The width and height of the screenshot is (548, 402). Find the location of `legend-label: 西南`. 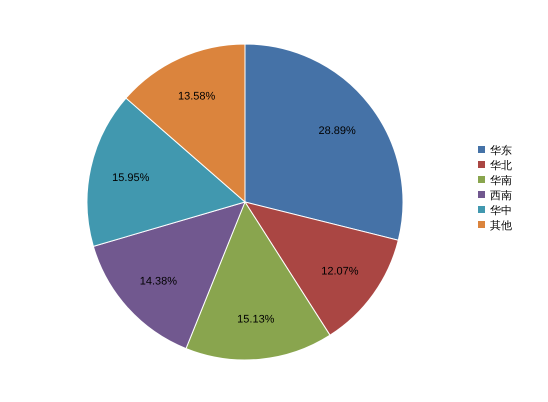

legend-label: 西南 is located at coordinates (501, 195).